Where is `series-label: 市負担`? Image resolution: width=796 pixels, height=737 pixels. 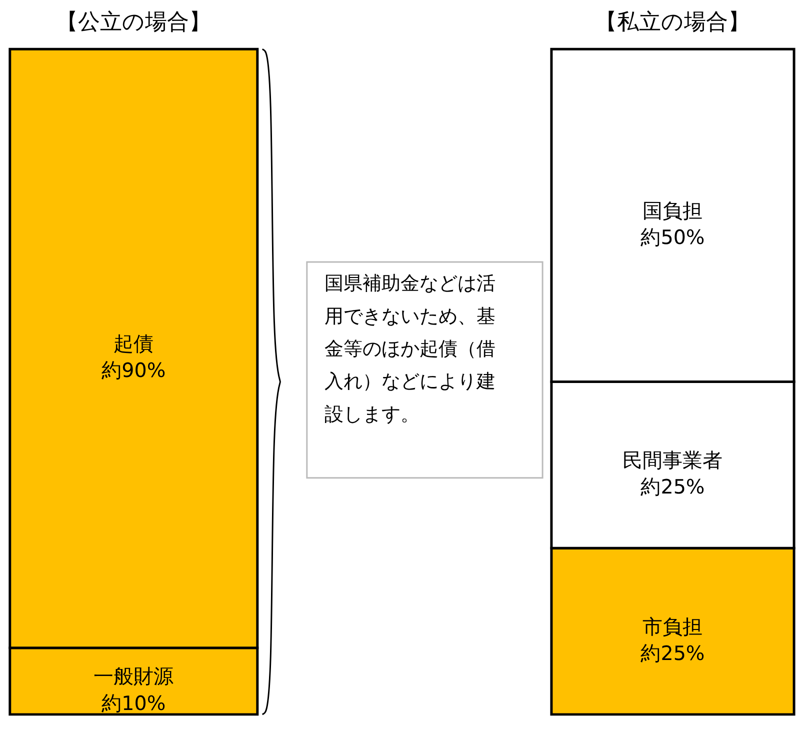 series-label: 市負担 is located at coordinates (672, 626).